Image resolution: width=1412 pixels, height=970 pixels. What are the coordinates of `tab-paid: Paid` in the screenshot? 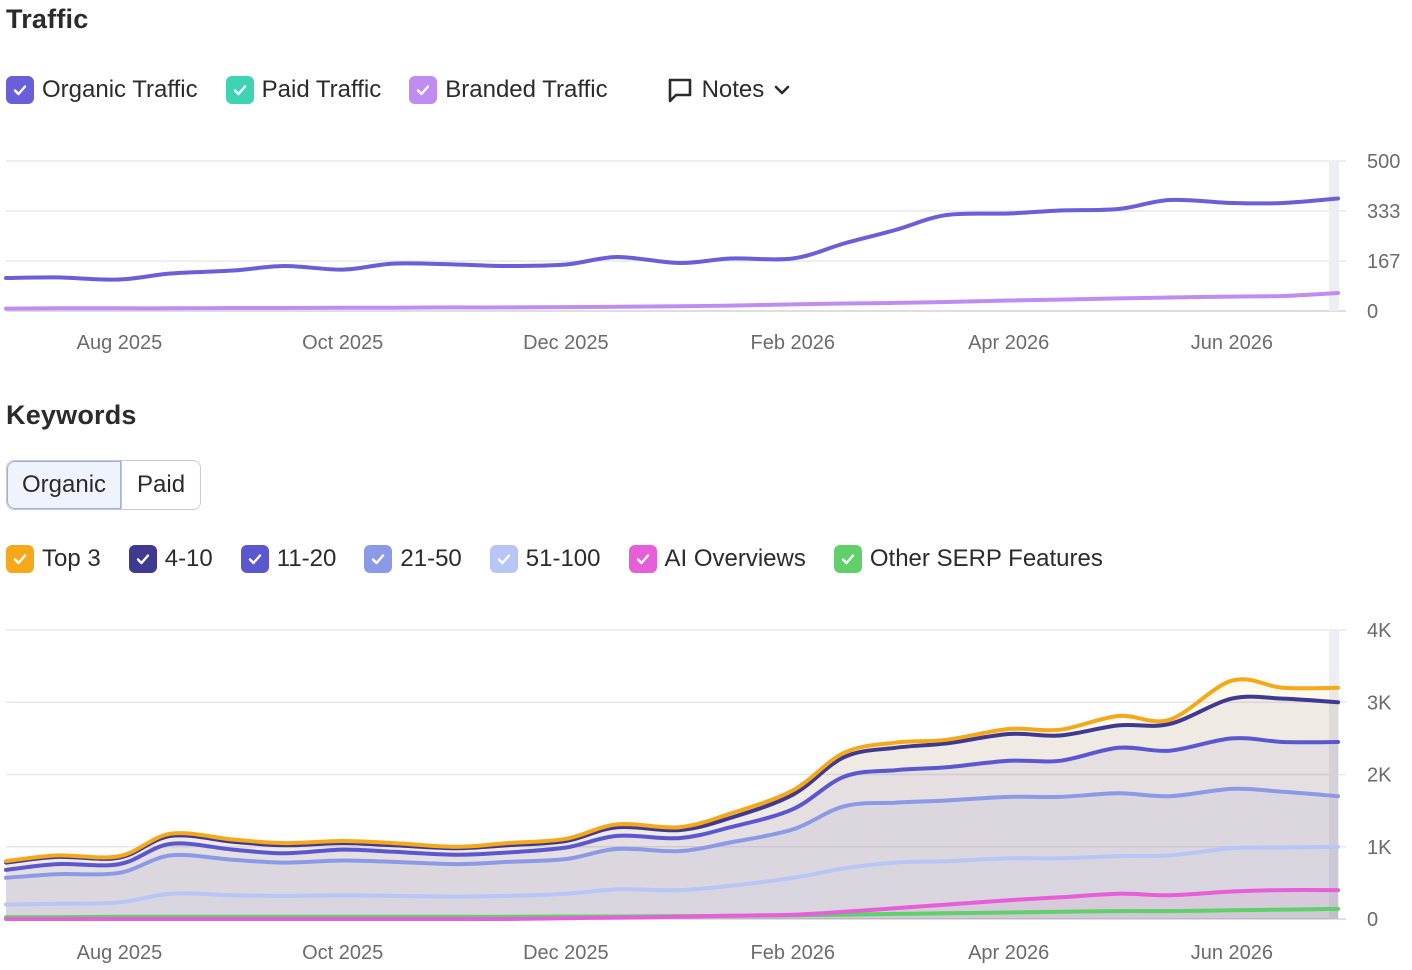 It's located at (161, 485).